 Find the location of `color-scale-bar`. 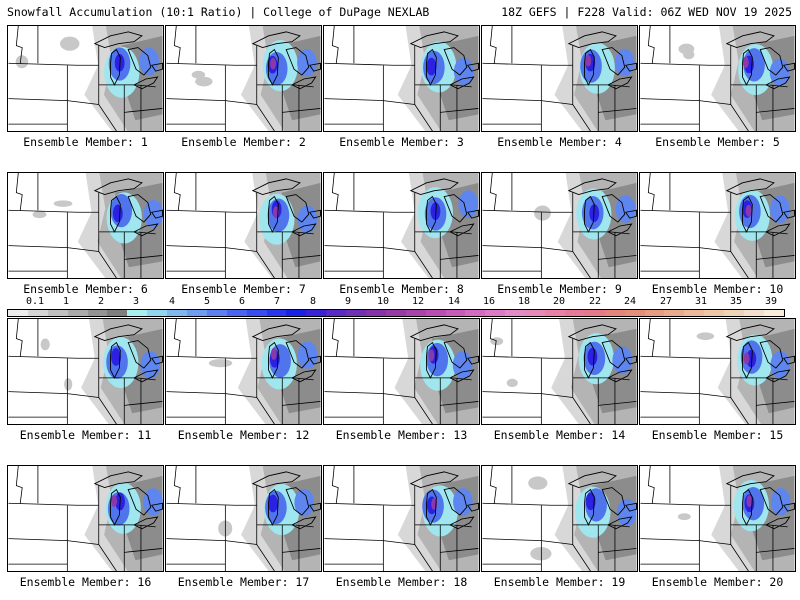

color-scale-bar is located at coordinates (396, 313).